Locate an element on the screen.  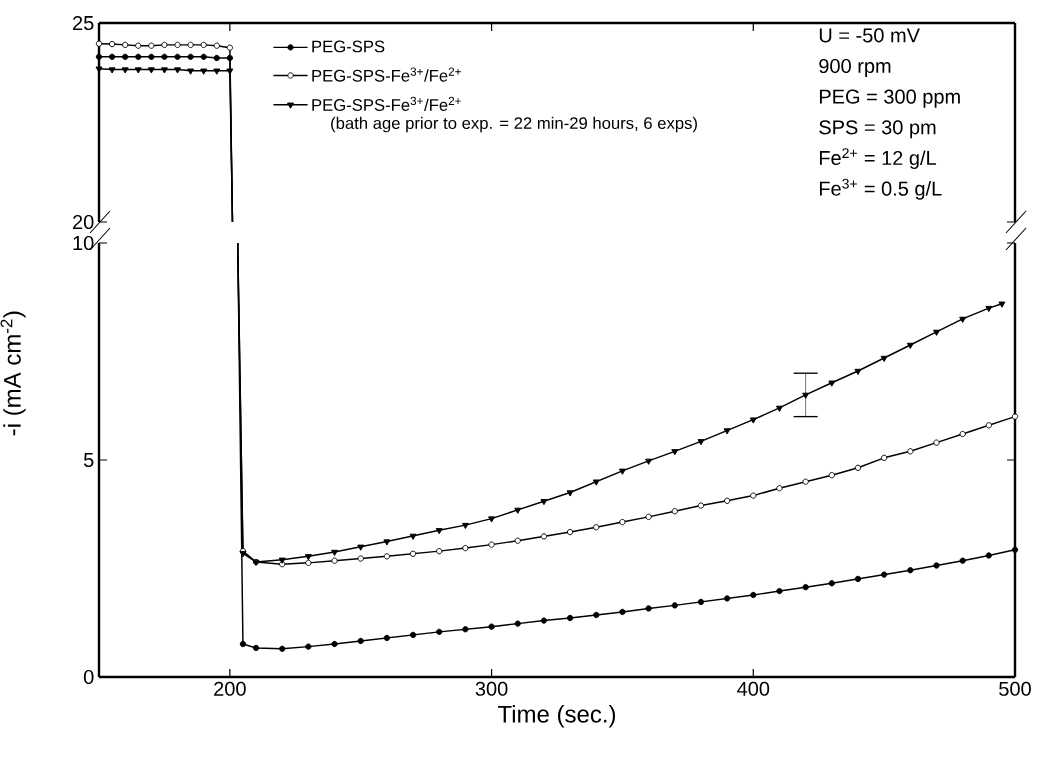
annotation: SPS = 30 pm is located at coordinates (877, 129).